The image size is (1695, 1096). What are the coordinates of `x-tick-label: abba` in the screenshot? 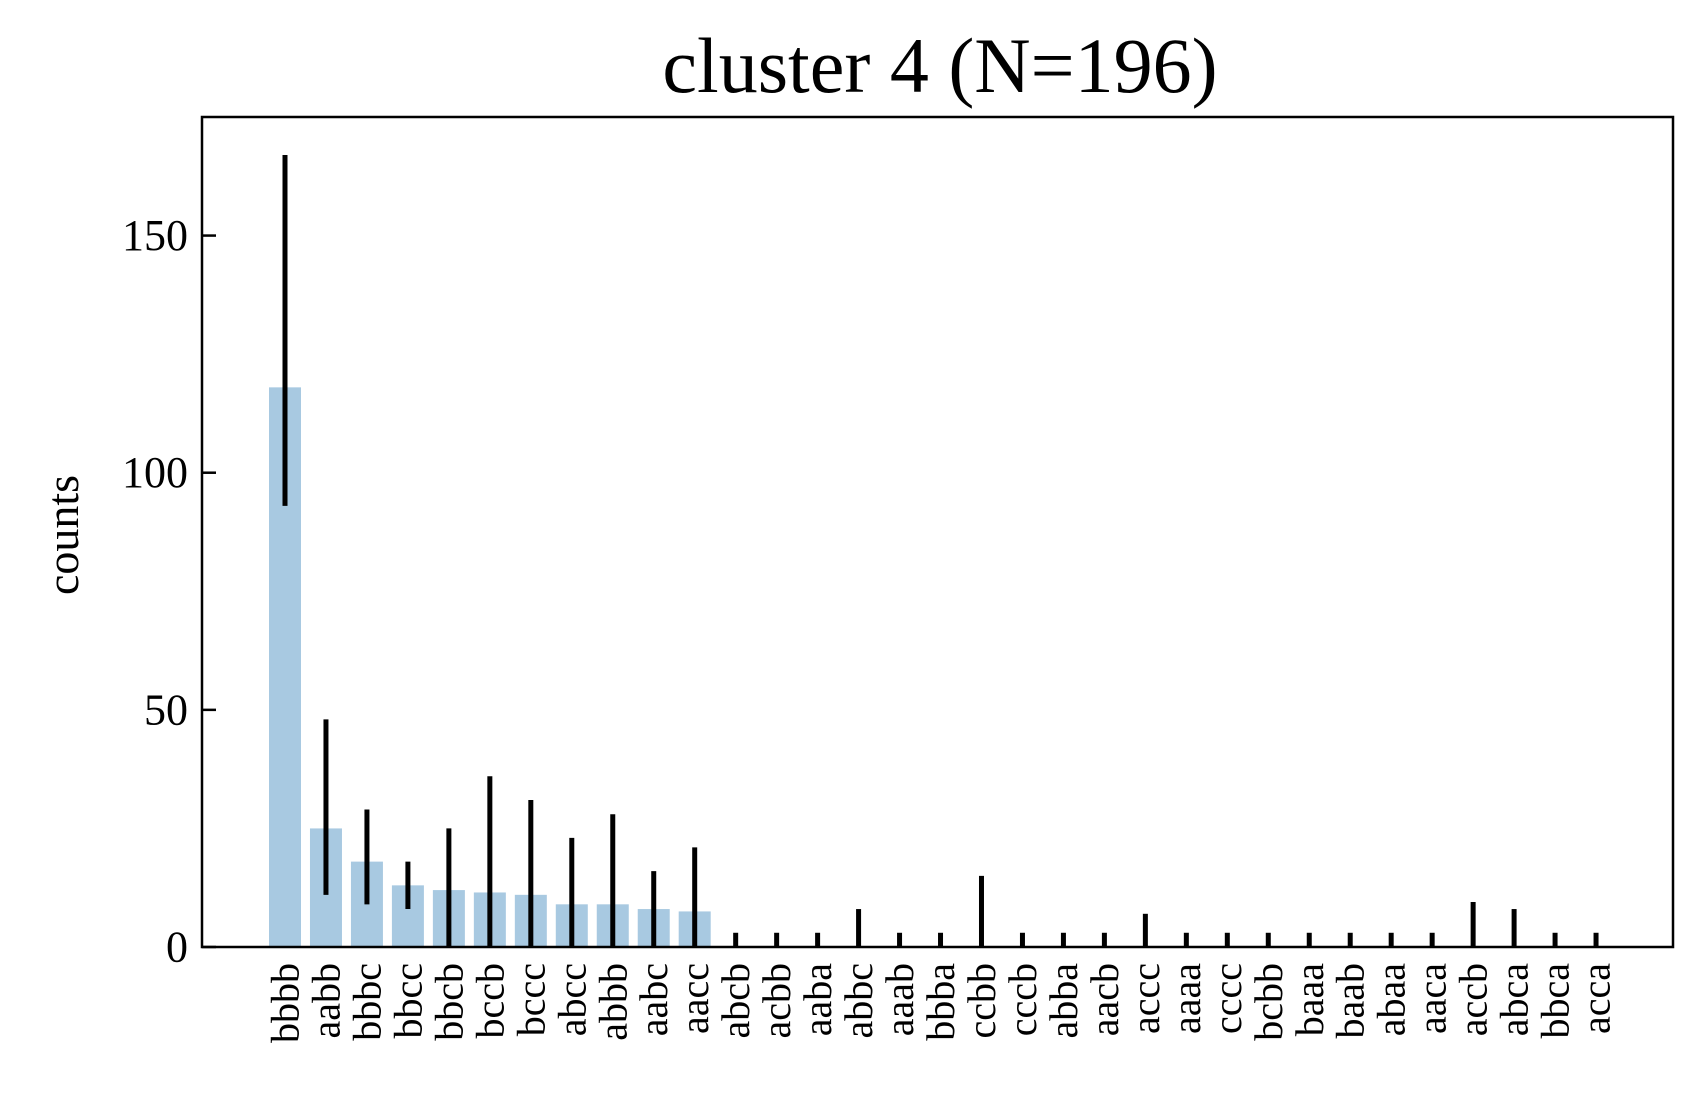 It's located at (1063, 1001).